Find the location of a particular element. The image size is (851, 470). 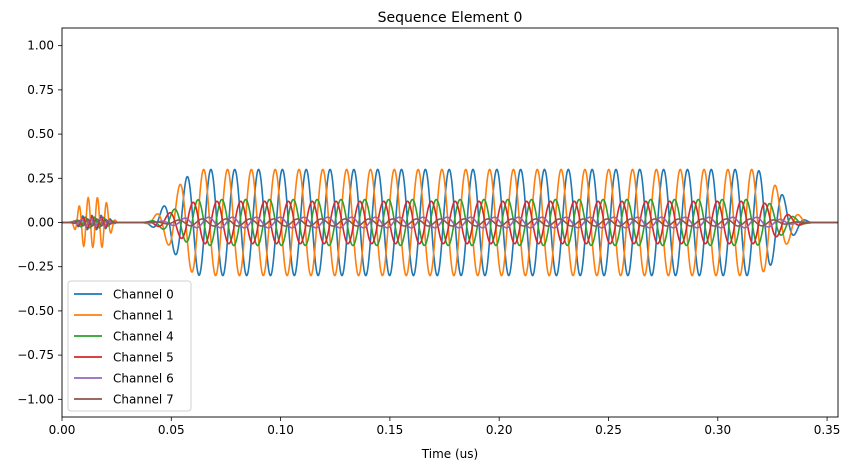

y-axis: 1.00 0.75 0.50 0.25 0.00 −0.25 −0.50 −0.75 −1.00 is located at coordinates (39, 222).